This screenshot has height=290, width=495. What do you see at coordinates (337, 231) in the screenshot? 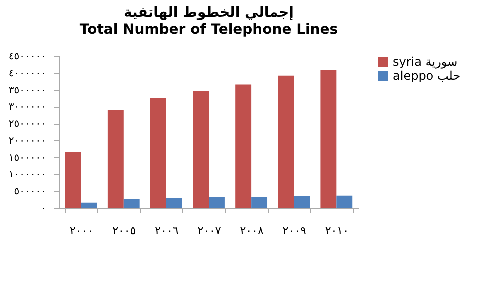
I see `x-tick-label: ٢٠١٠` at bounding box center [337, 231].